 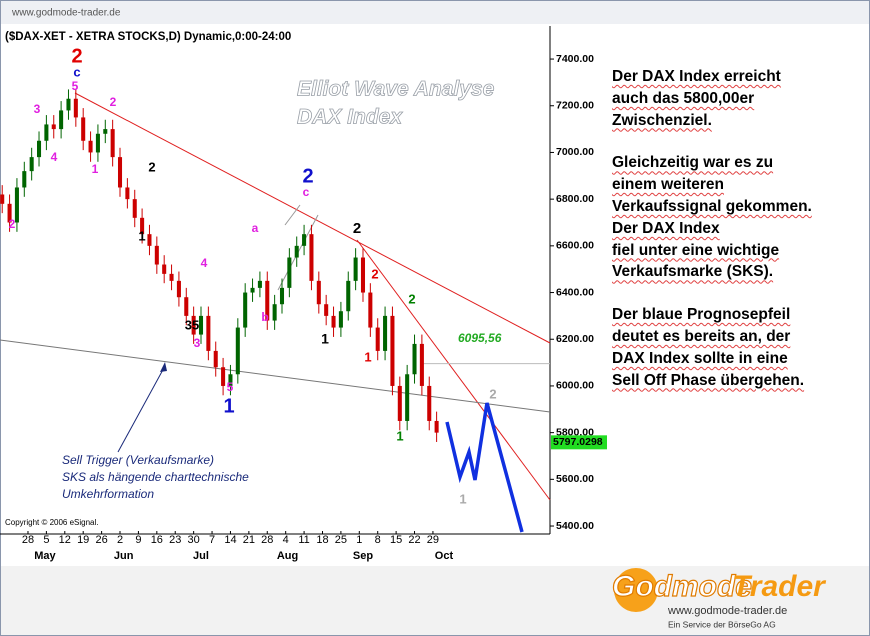 What do you see at coordinates (138, 540) in the screenshot?
I see `x-tick-label: 9` at bounding box center [138, 540].